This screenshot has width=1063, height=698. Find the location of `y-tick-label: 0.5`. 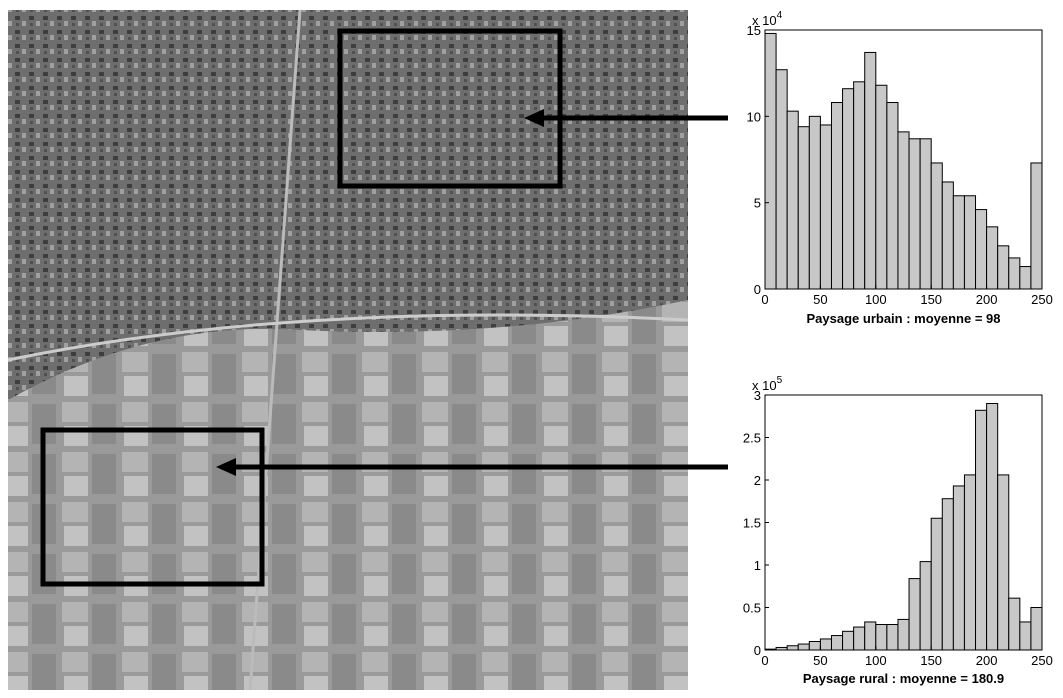

y-tick-label: 0.5 is located at coordinates (752, 608).